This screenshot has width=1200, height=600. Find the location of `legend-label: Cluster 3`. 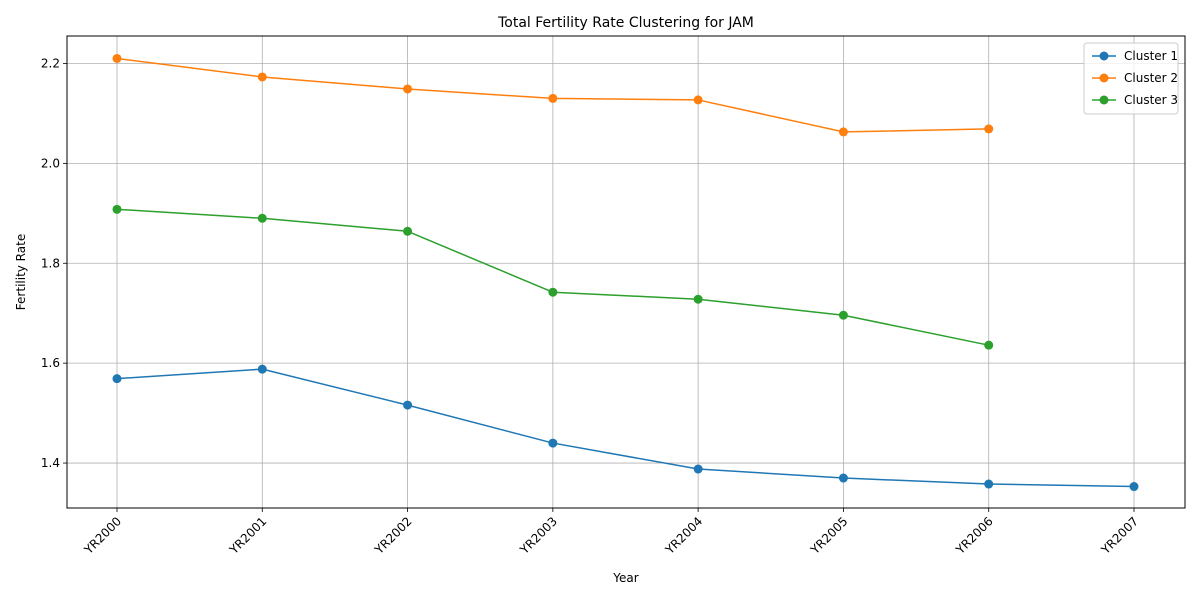

legend-label: Cluster 3 is located at coordinates (1151, 100).